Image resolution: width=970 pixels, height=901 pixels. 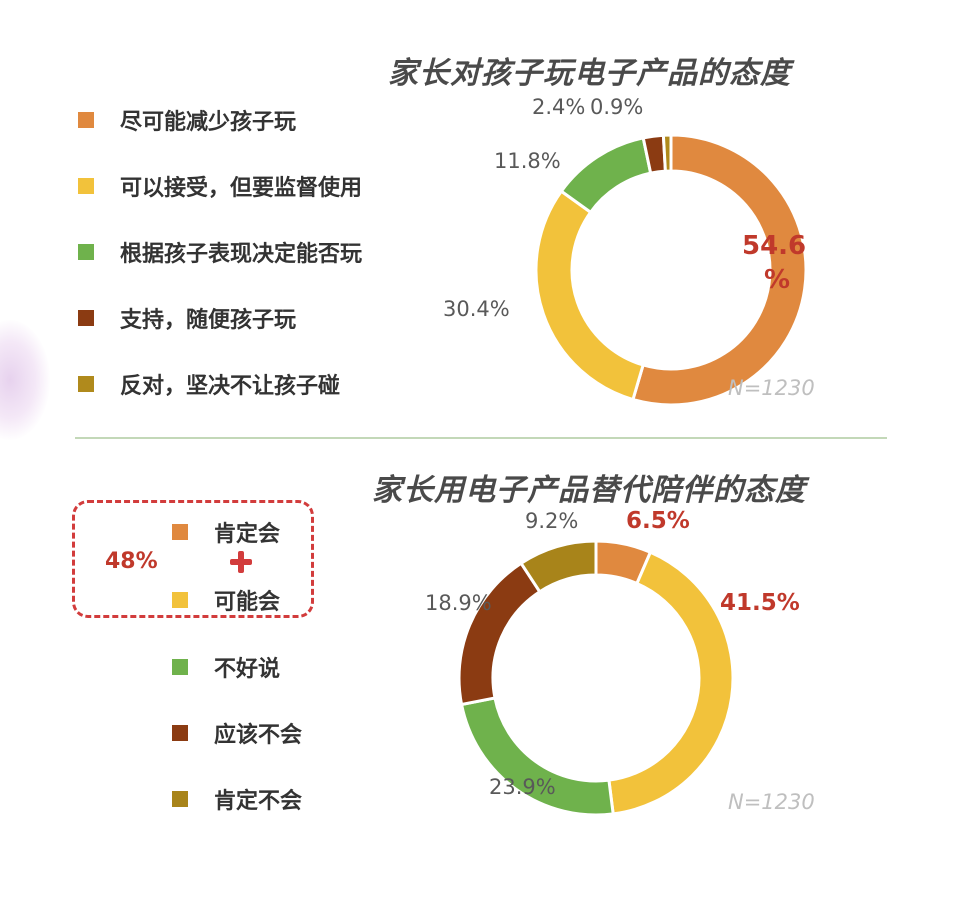 What do you see at coordinates (771, 802) in the screenshot?
I see `chart2-sample-size: N=1230` at bounding box center [771, 802].